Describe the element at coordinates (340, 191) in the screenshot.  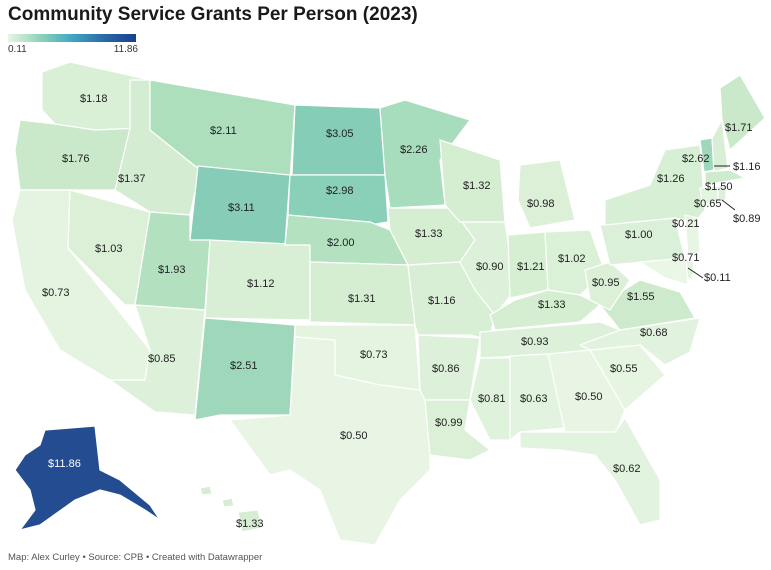
I see `label-sd: $2.98` at that location.